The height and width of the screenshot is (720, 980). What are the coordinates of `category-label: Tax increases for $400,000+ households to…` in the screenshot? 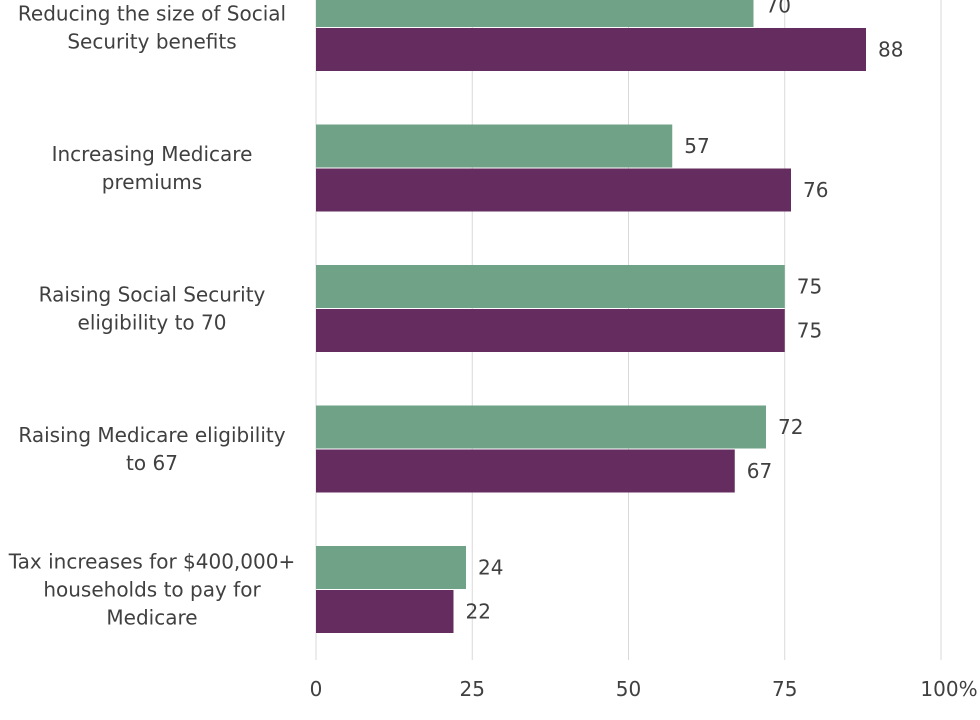 It's located at (151, 590).